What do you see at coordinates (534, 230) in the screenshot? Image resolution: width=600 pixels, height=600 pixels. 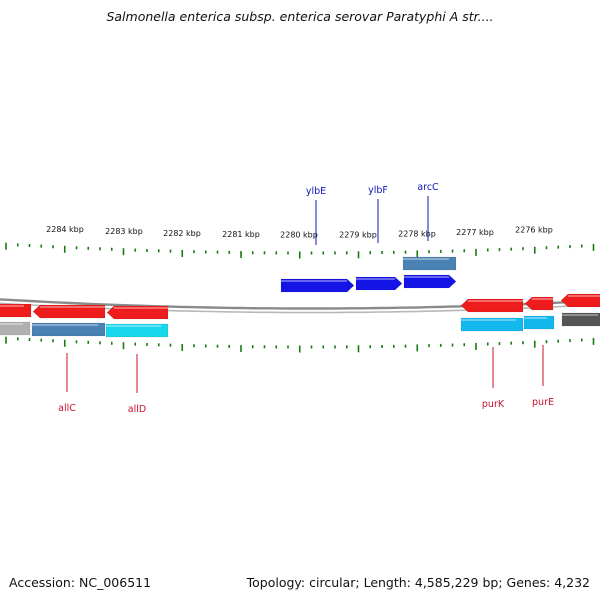 I see `scale-label: 2276 kbp` at bounding box center [534, 230].